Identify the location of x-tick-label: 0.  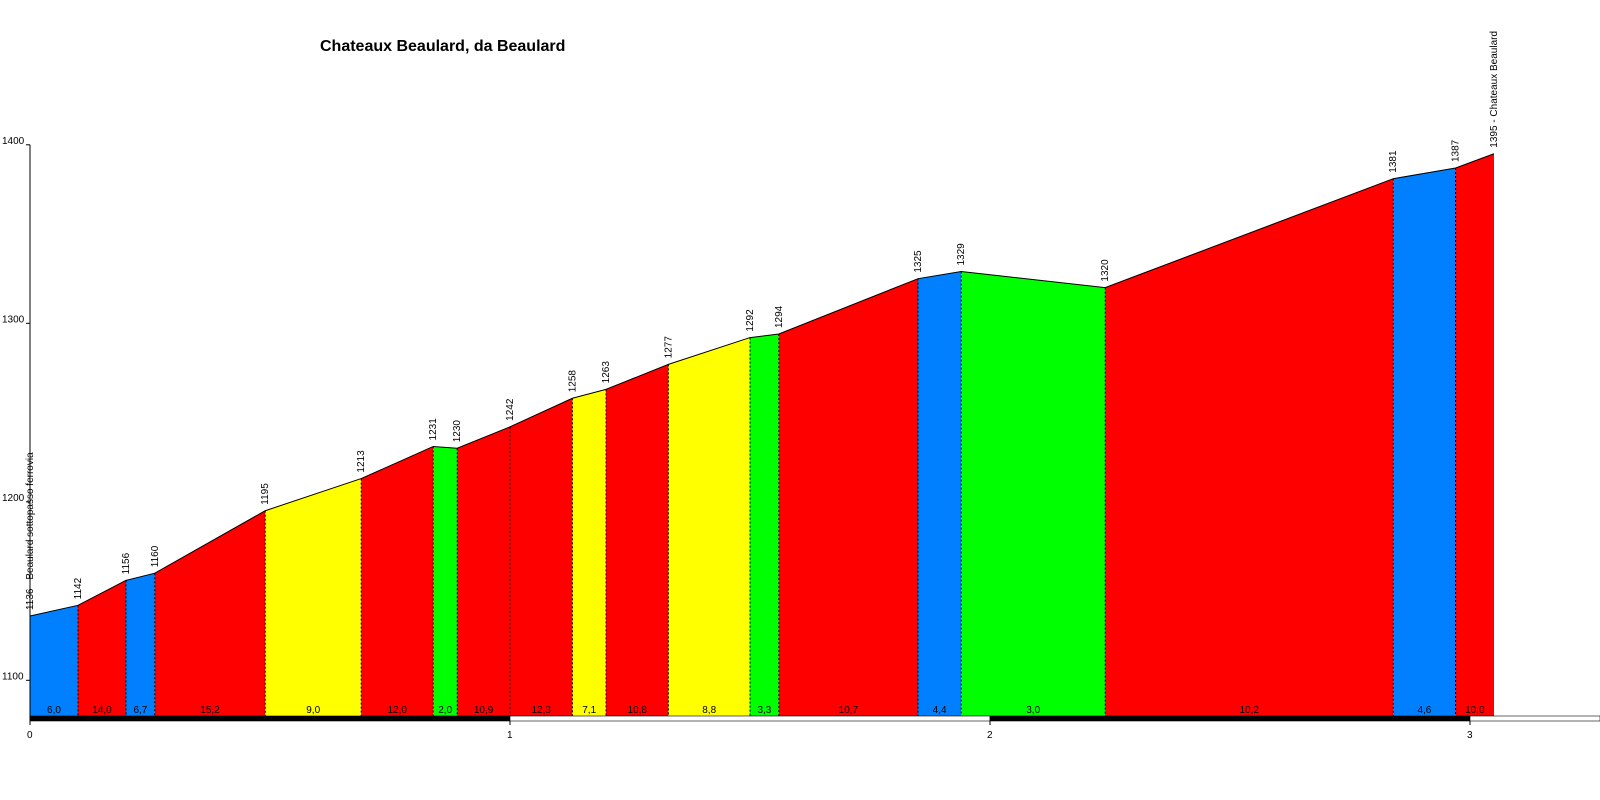
(30, 735).